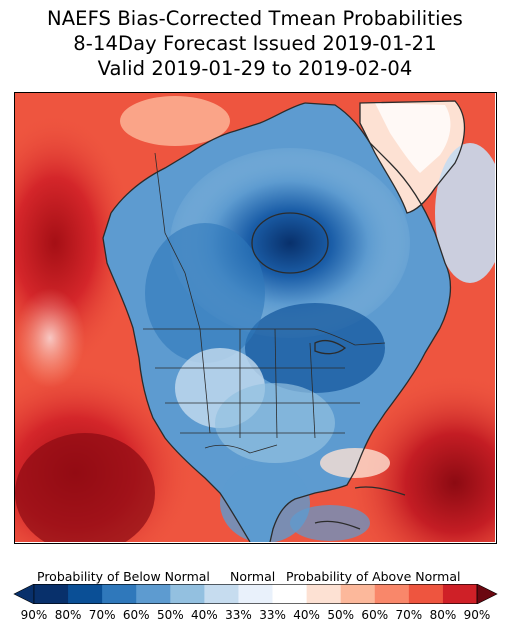 This screenshot has width=510, height=643. I want to click on subtropical-pacific-anomaly, so click(85, 487).